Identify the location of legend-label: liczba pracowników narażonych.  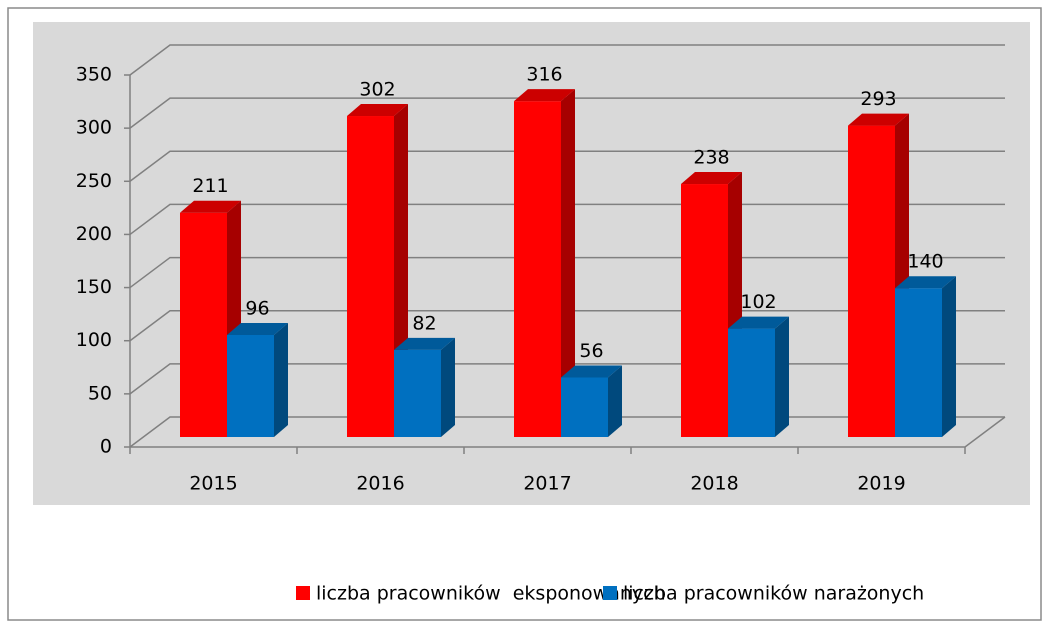
(773, 594).